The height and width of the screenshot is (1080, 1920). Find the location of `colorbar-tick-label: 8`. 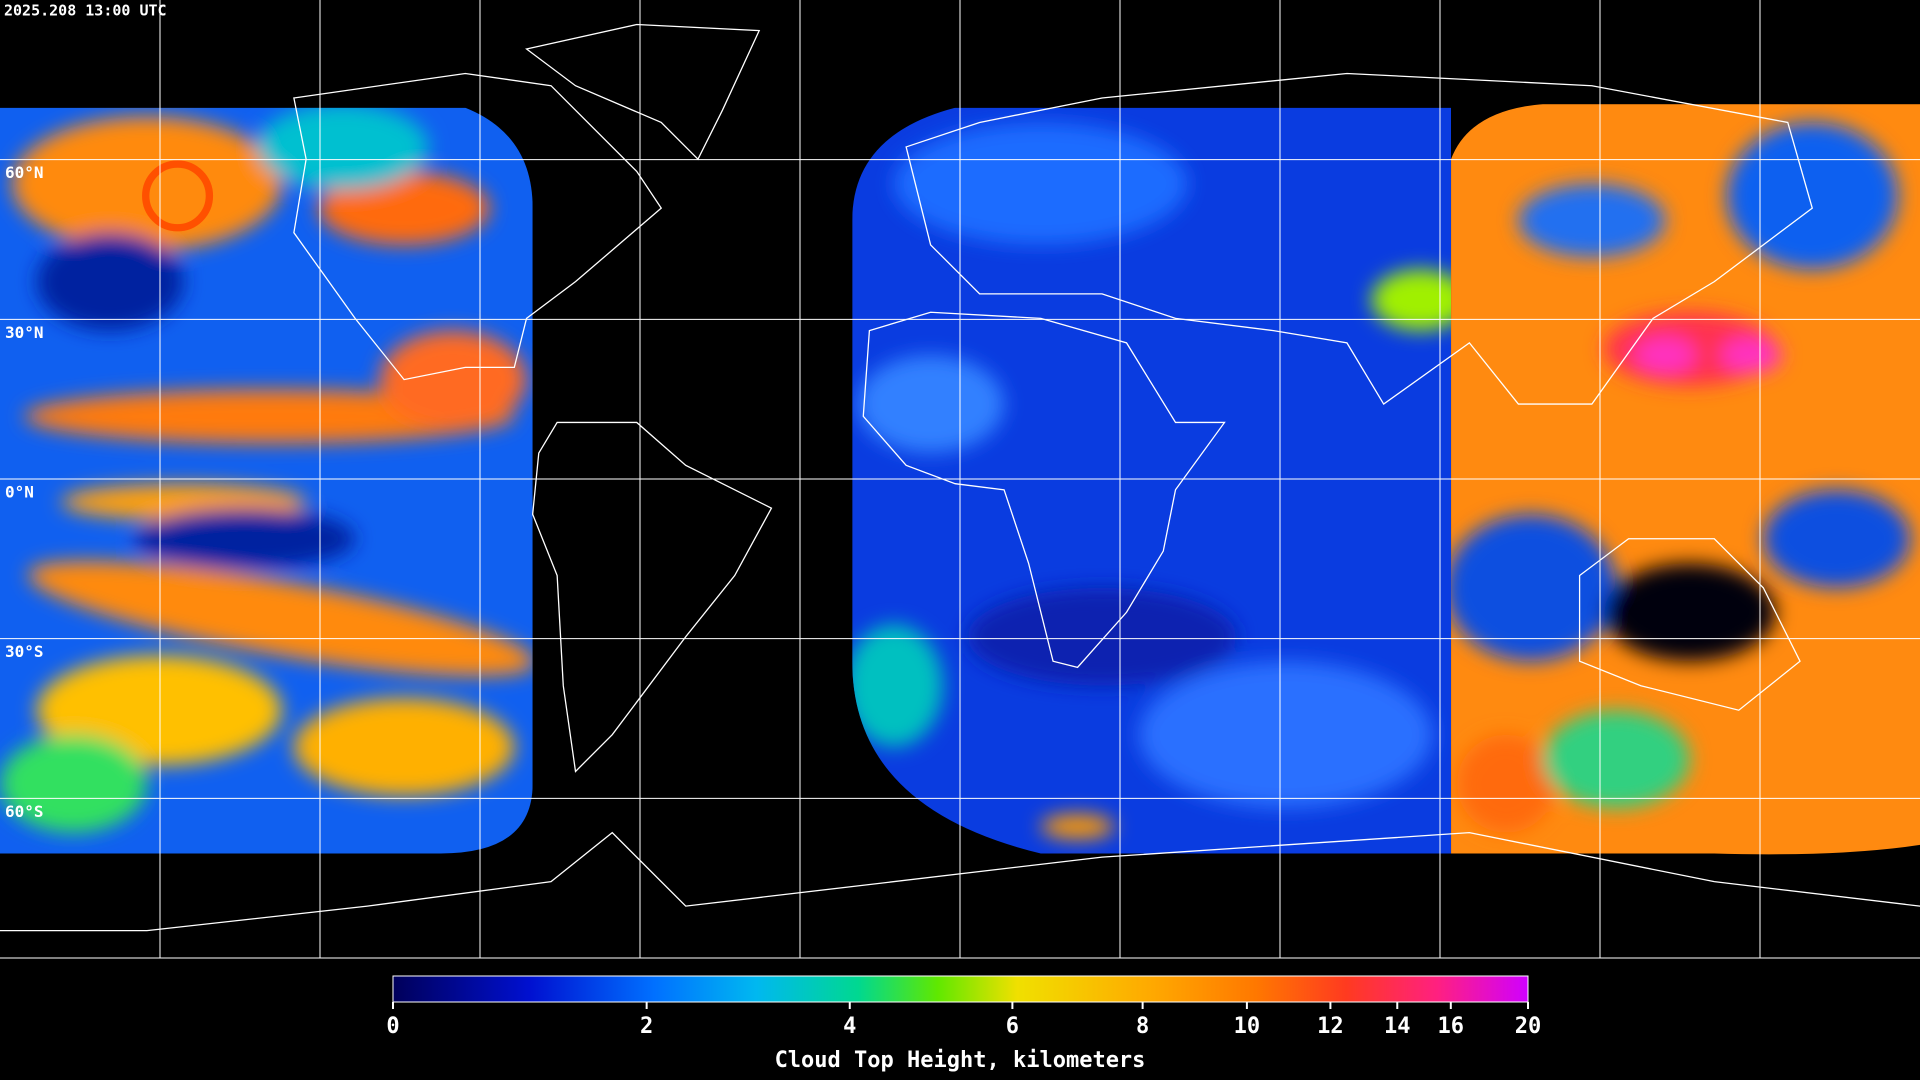

colorbar-tick-label: 8 is located at coordinates (1142, 1026).